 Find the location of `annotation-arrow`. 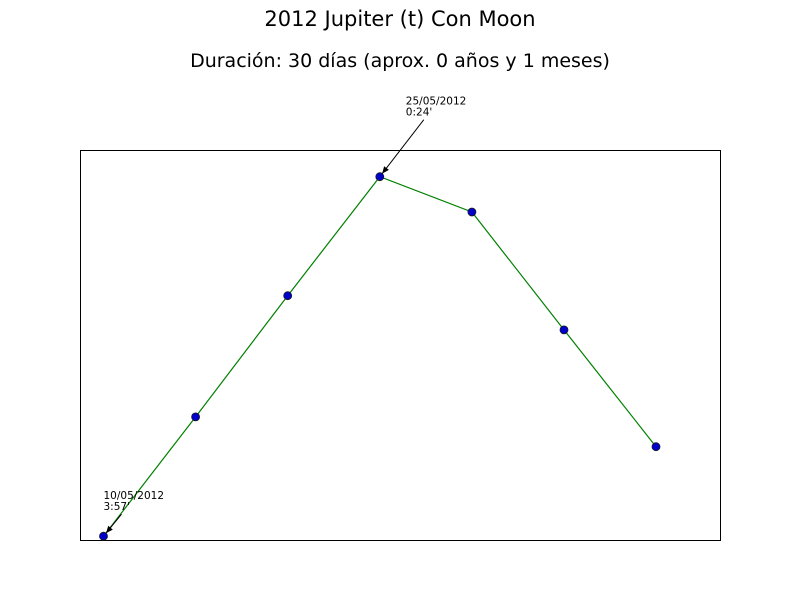

annotation-arrow is located at coordinates (403, 146).